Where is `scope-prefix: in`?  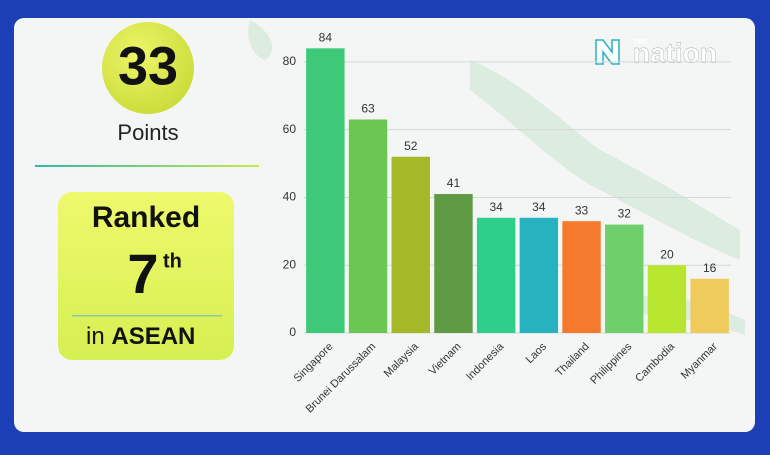
scope-prefix: in is located at coordinates (95, 336).